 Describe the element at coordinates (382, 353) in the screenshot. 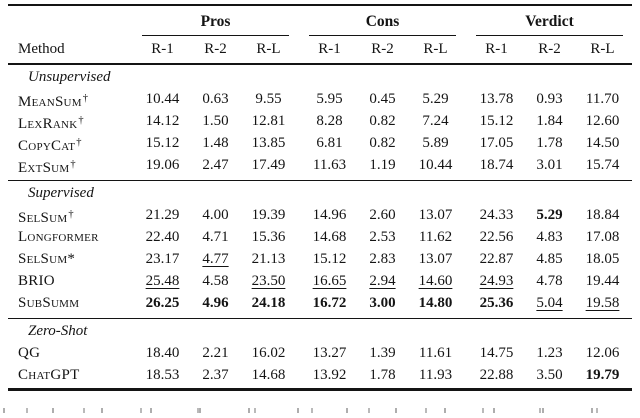

I see `cell-cons-r2: 1.39` at that location.